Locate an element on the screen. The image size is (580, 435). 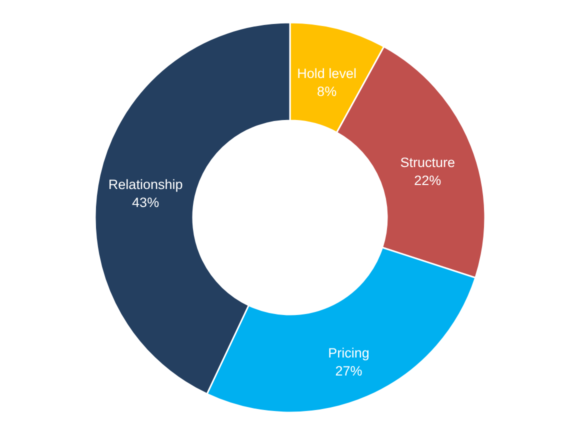
slice-label: Relationship is located at coordinates (145, 184).